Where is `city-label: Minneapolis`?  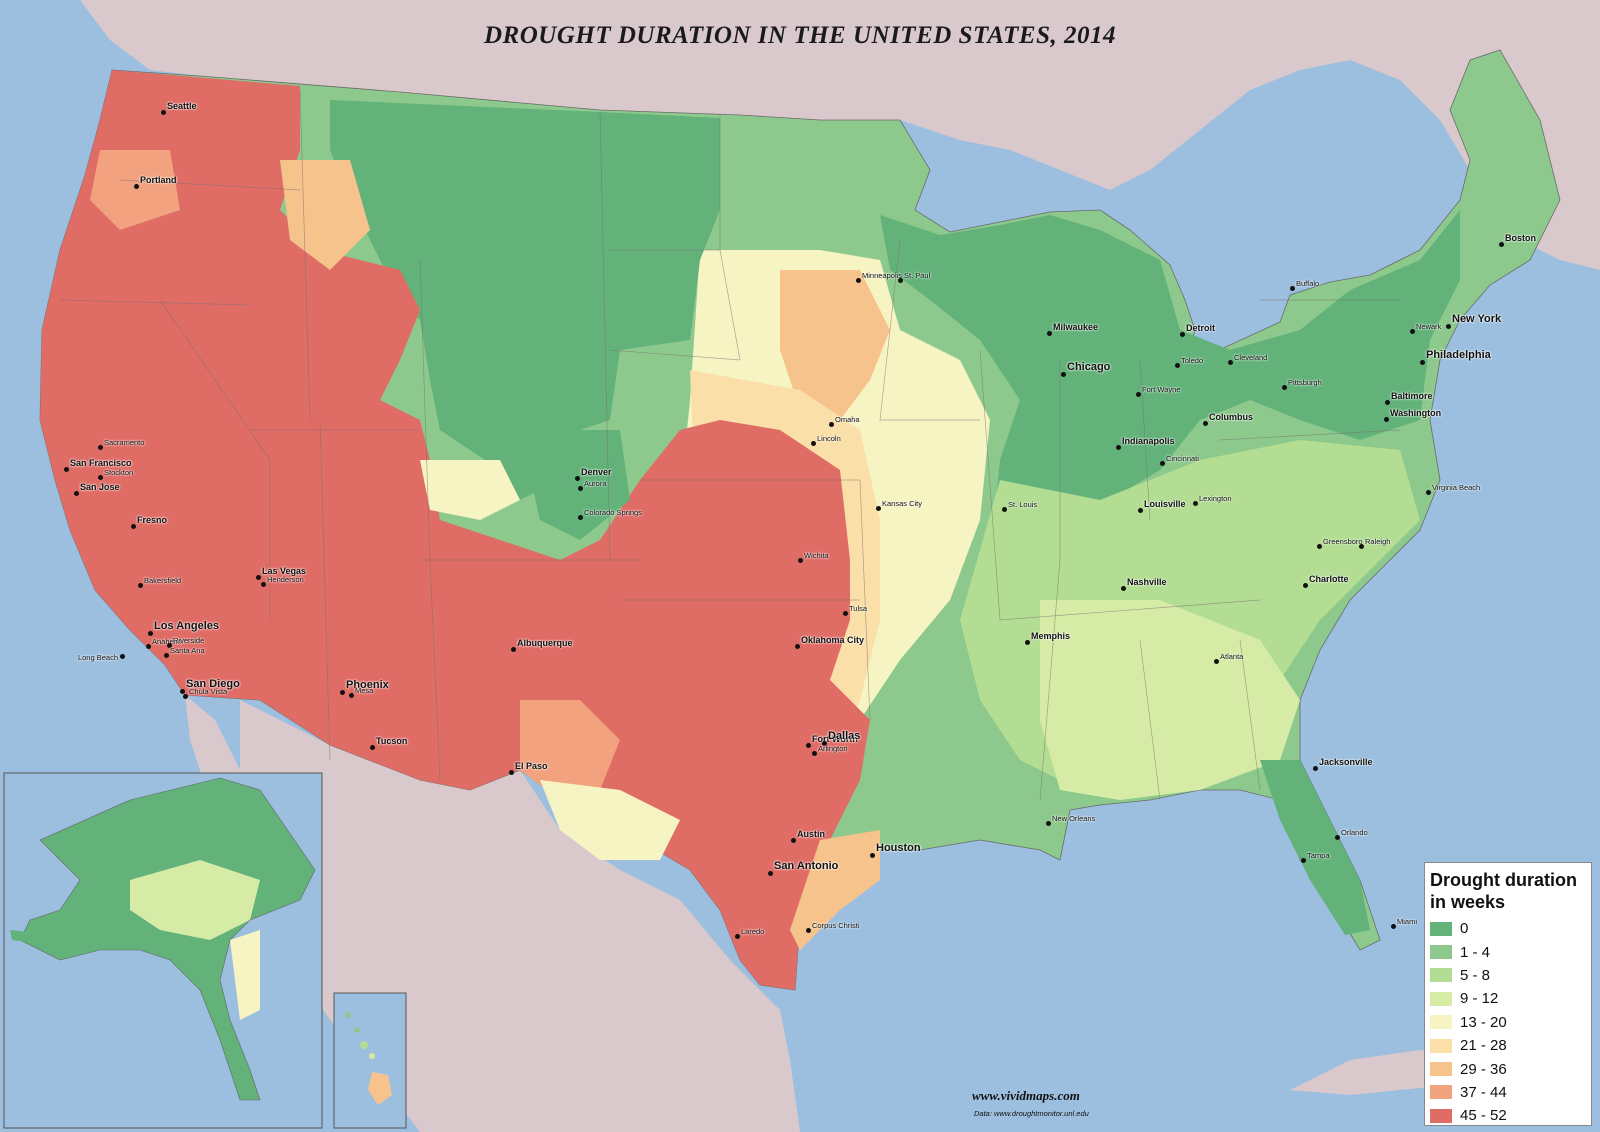
city-label: Minneapolis is located at coordinates (882, 275).